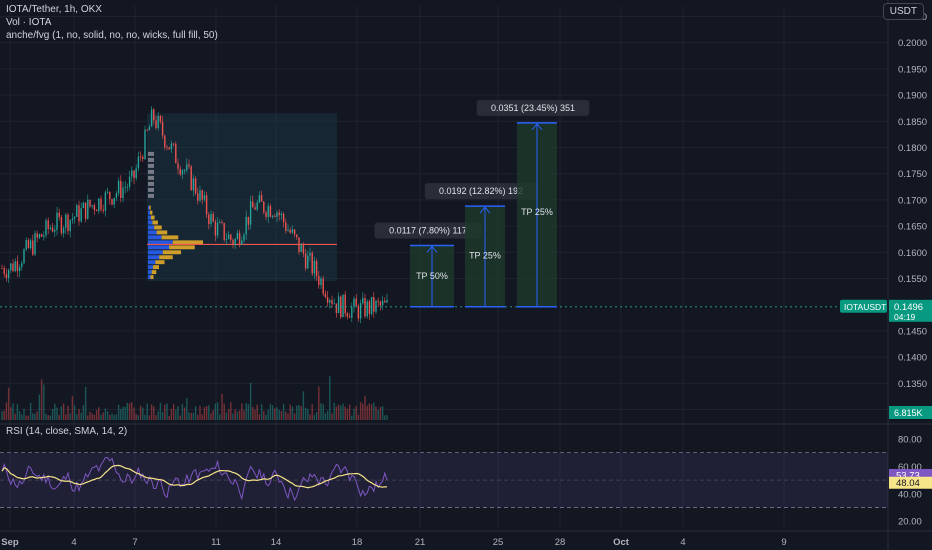 This screenshot has width=932, height=550. Describe the element at coordinates (682, 542) in the screenshot. I see `time-tick-label: 4` at that location.